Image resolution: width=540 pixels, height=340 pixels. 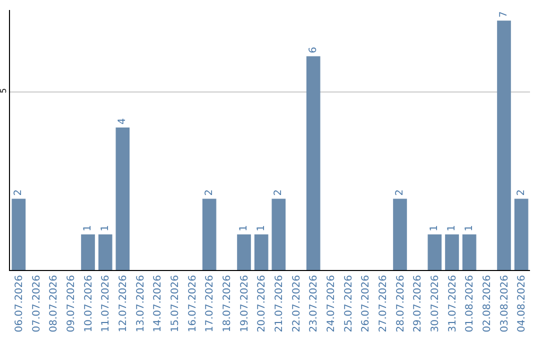 I want to click on x-tick-label: 08.07.2026, so click(x=54, y=303).